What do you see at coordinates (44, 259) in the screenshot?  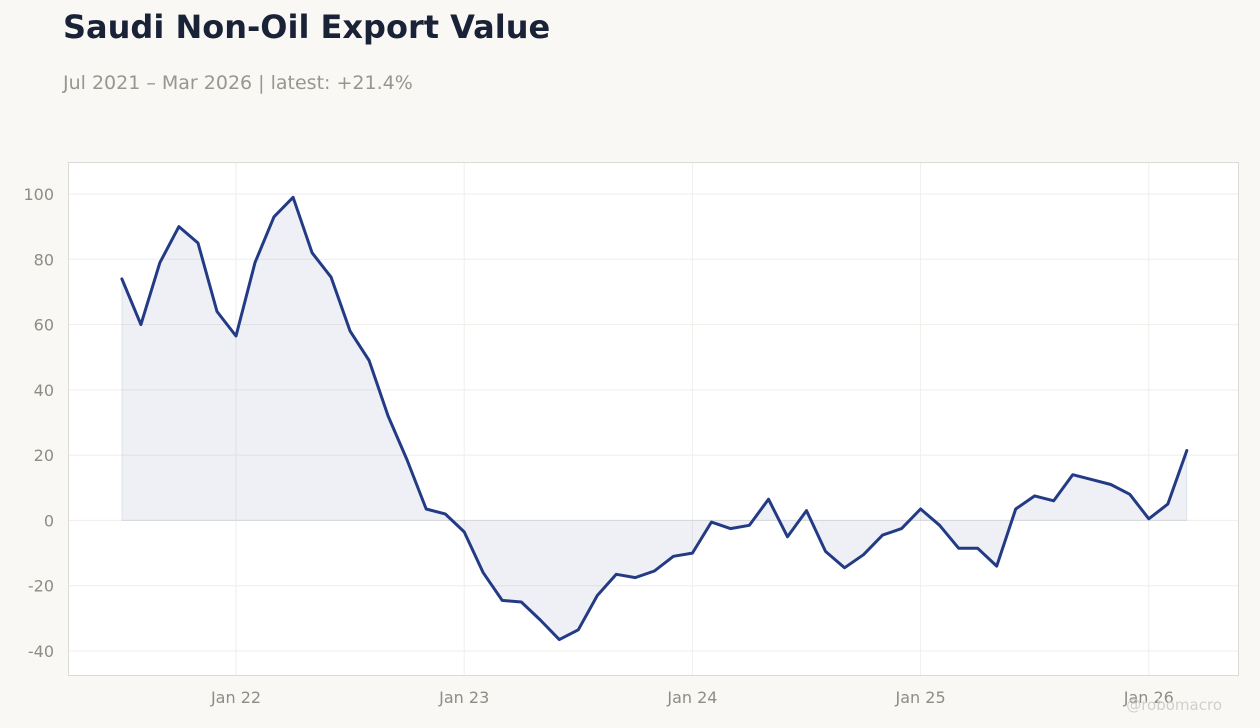 I see `y-tick-label: 80` at bounding box center [44, 259].